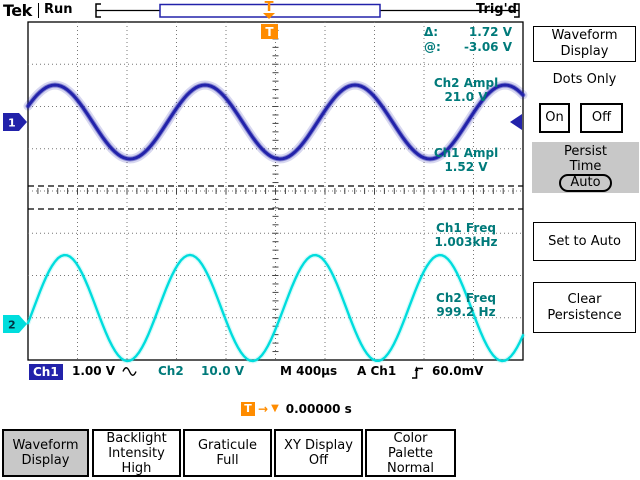  I want to click on h-bar-cursors, so click(275, 197).